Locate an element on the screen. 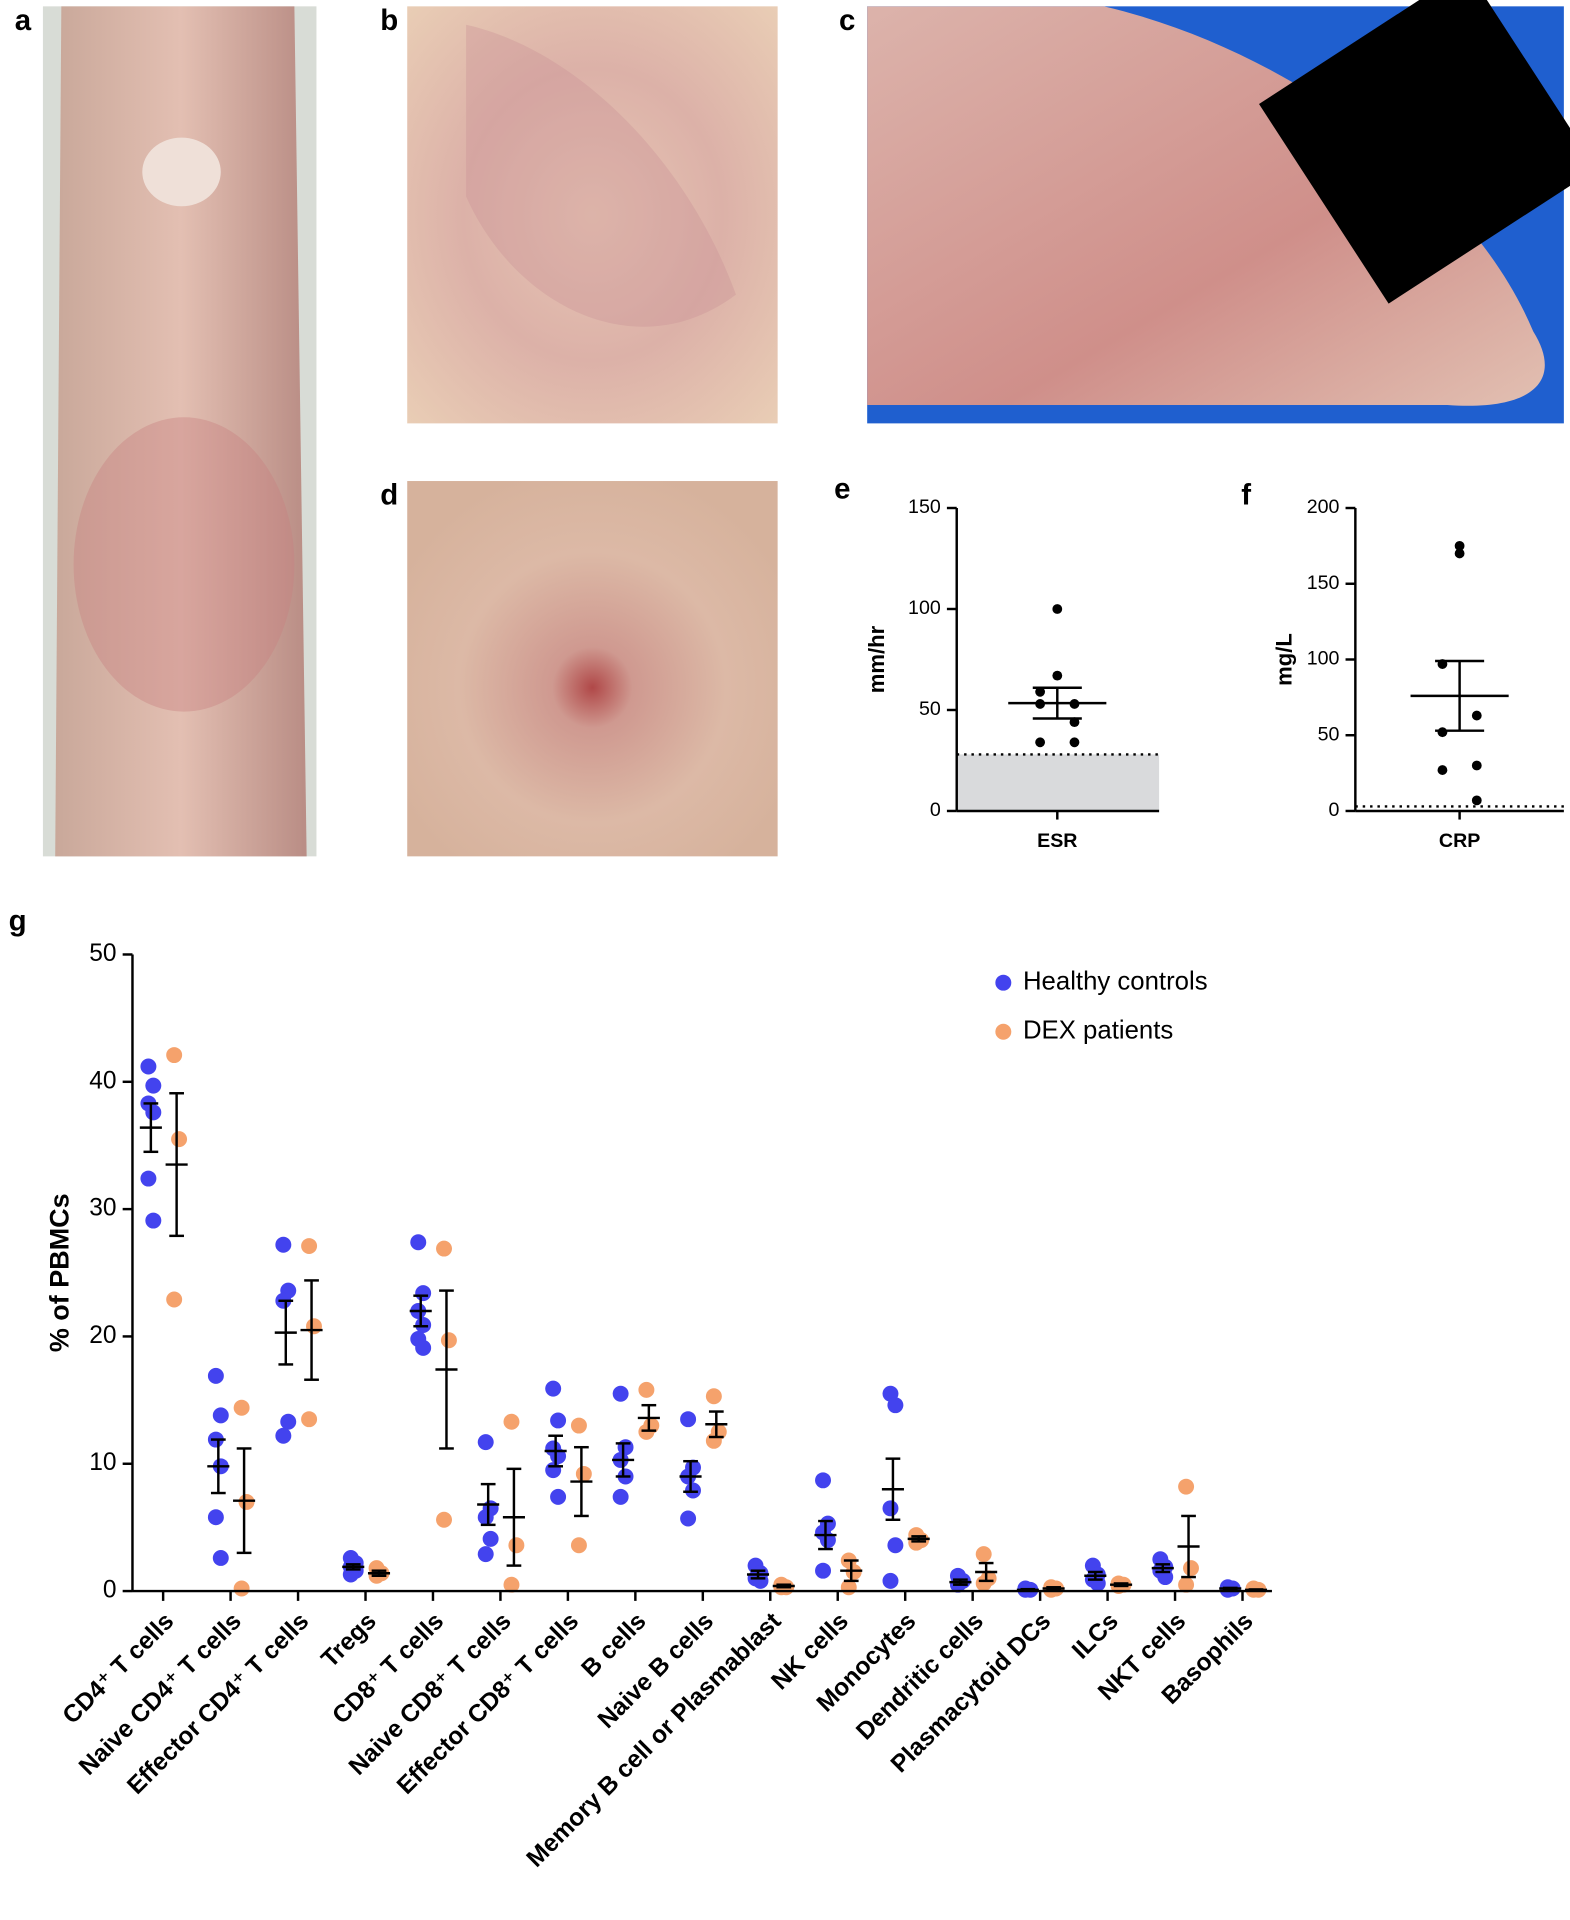 Image resolution: width=1570 pixels, height=1920 pixels. legend-label: Healthy controls is located at coordinates (1115, 981).